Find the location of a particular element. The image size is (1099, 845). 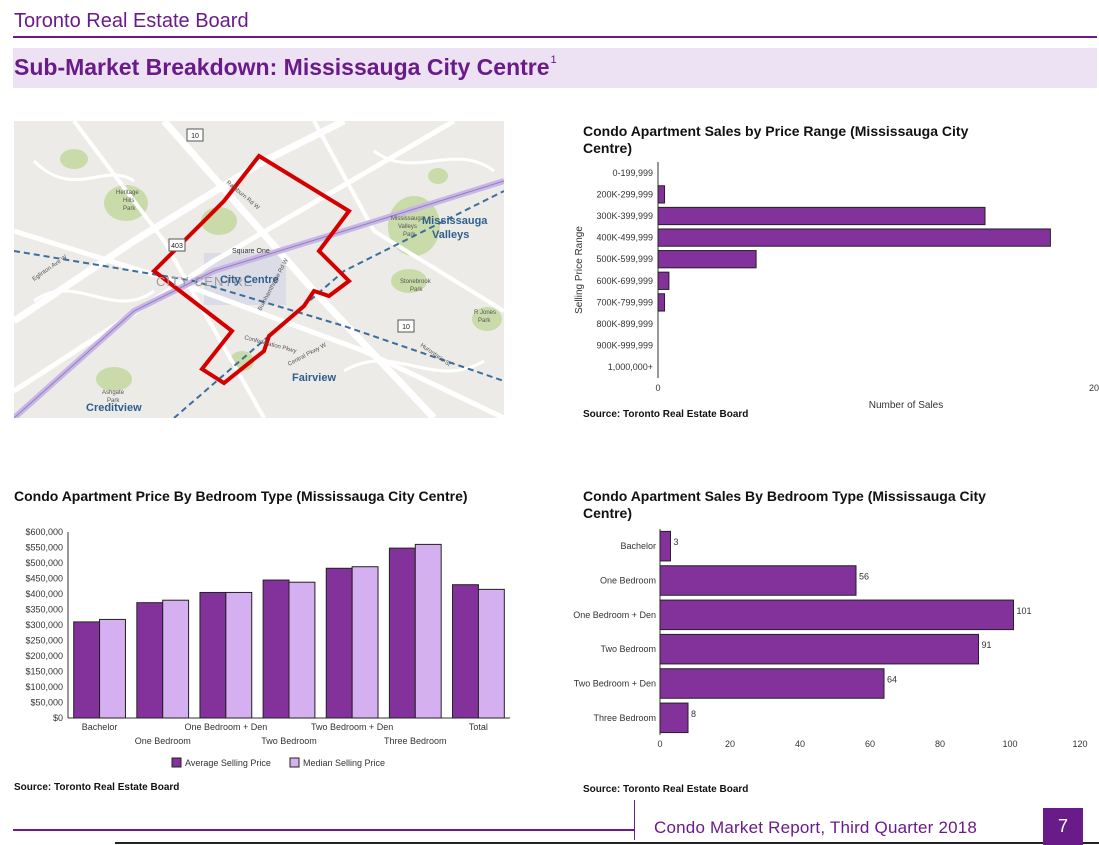

data-label: 3 is located at coordinates (676, 542).